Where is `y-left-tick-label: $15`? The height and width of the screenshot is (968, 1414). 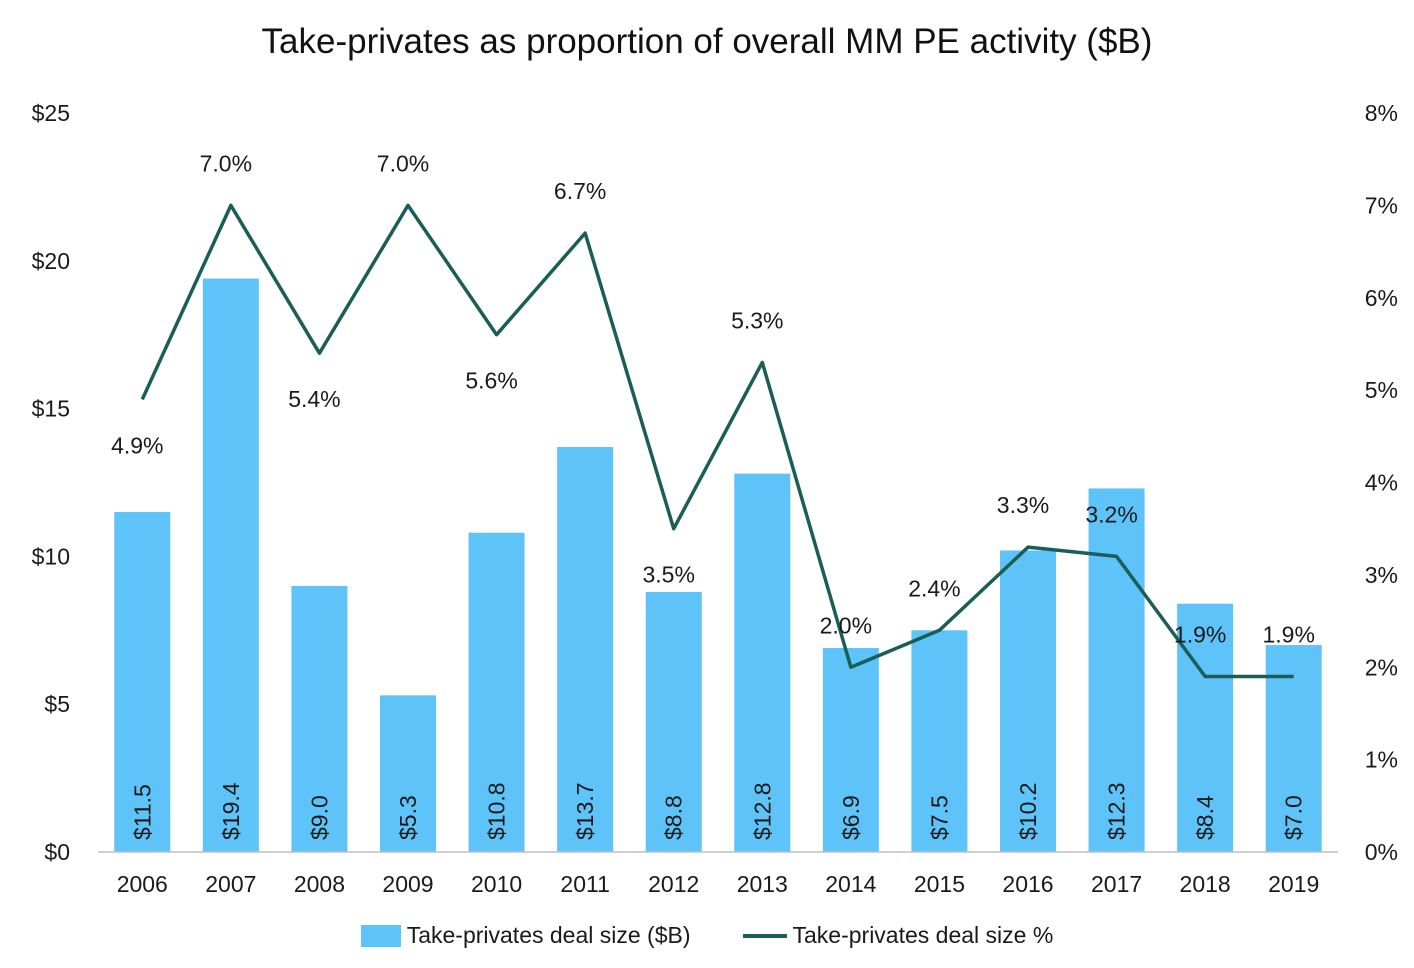
y-left-tick-label: $15 is located at coordinates (51, 409).